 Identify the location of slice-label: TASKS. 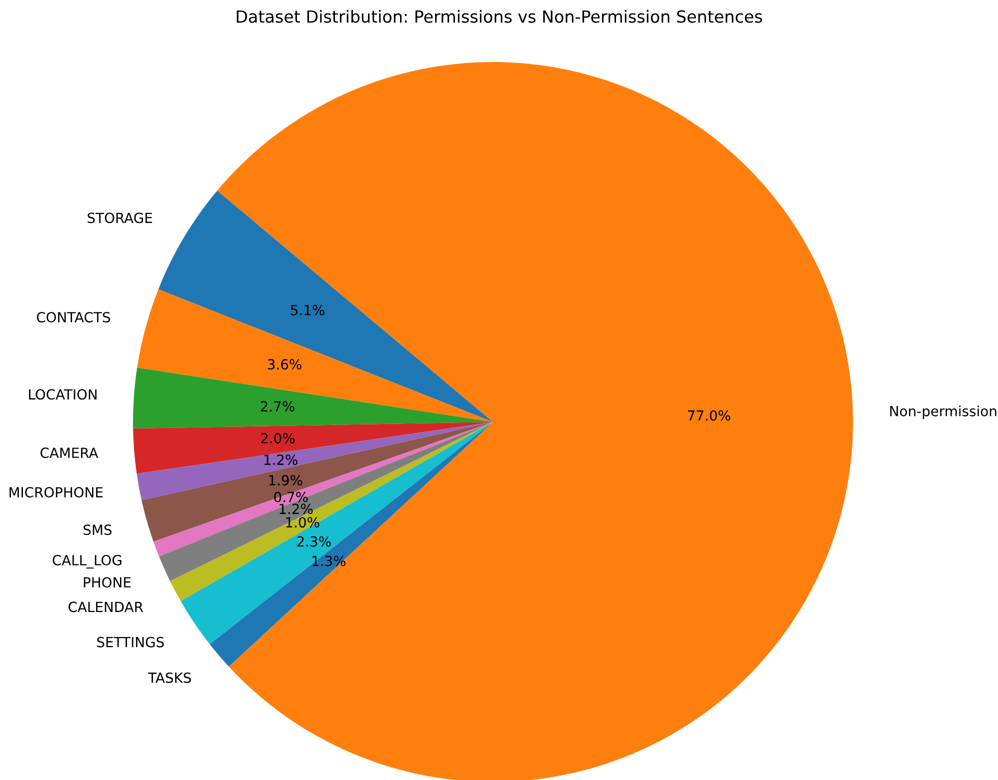
(169, 677).